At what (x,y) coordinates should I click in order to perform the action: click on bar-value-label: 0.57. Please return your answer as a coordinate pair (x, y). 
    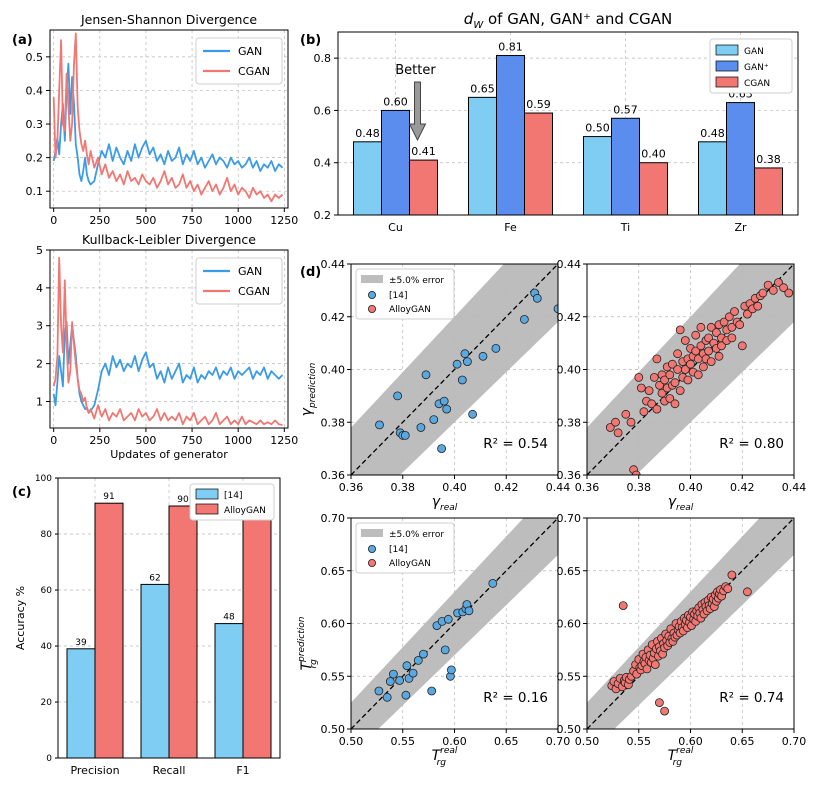
    Looking at the image, I should click on (625, 109).